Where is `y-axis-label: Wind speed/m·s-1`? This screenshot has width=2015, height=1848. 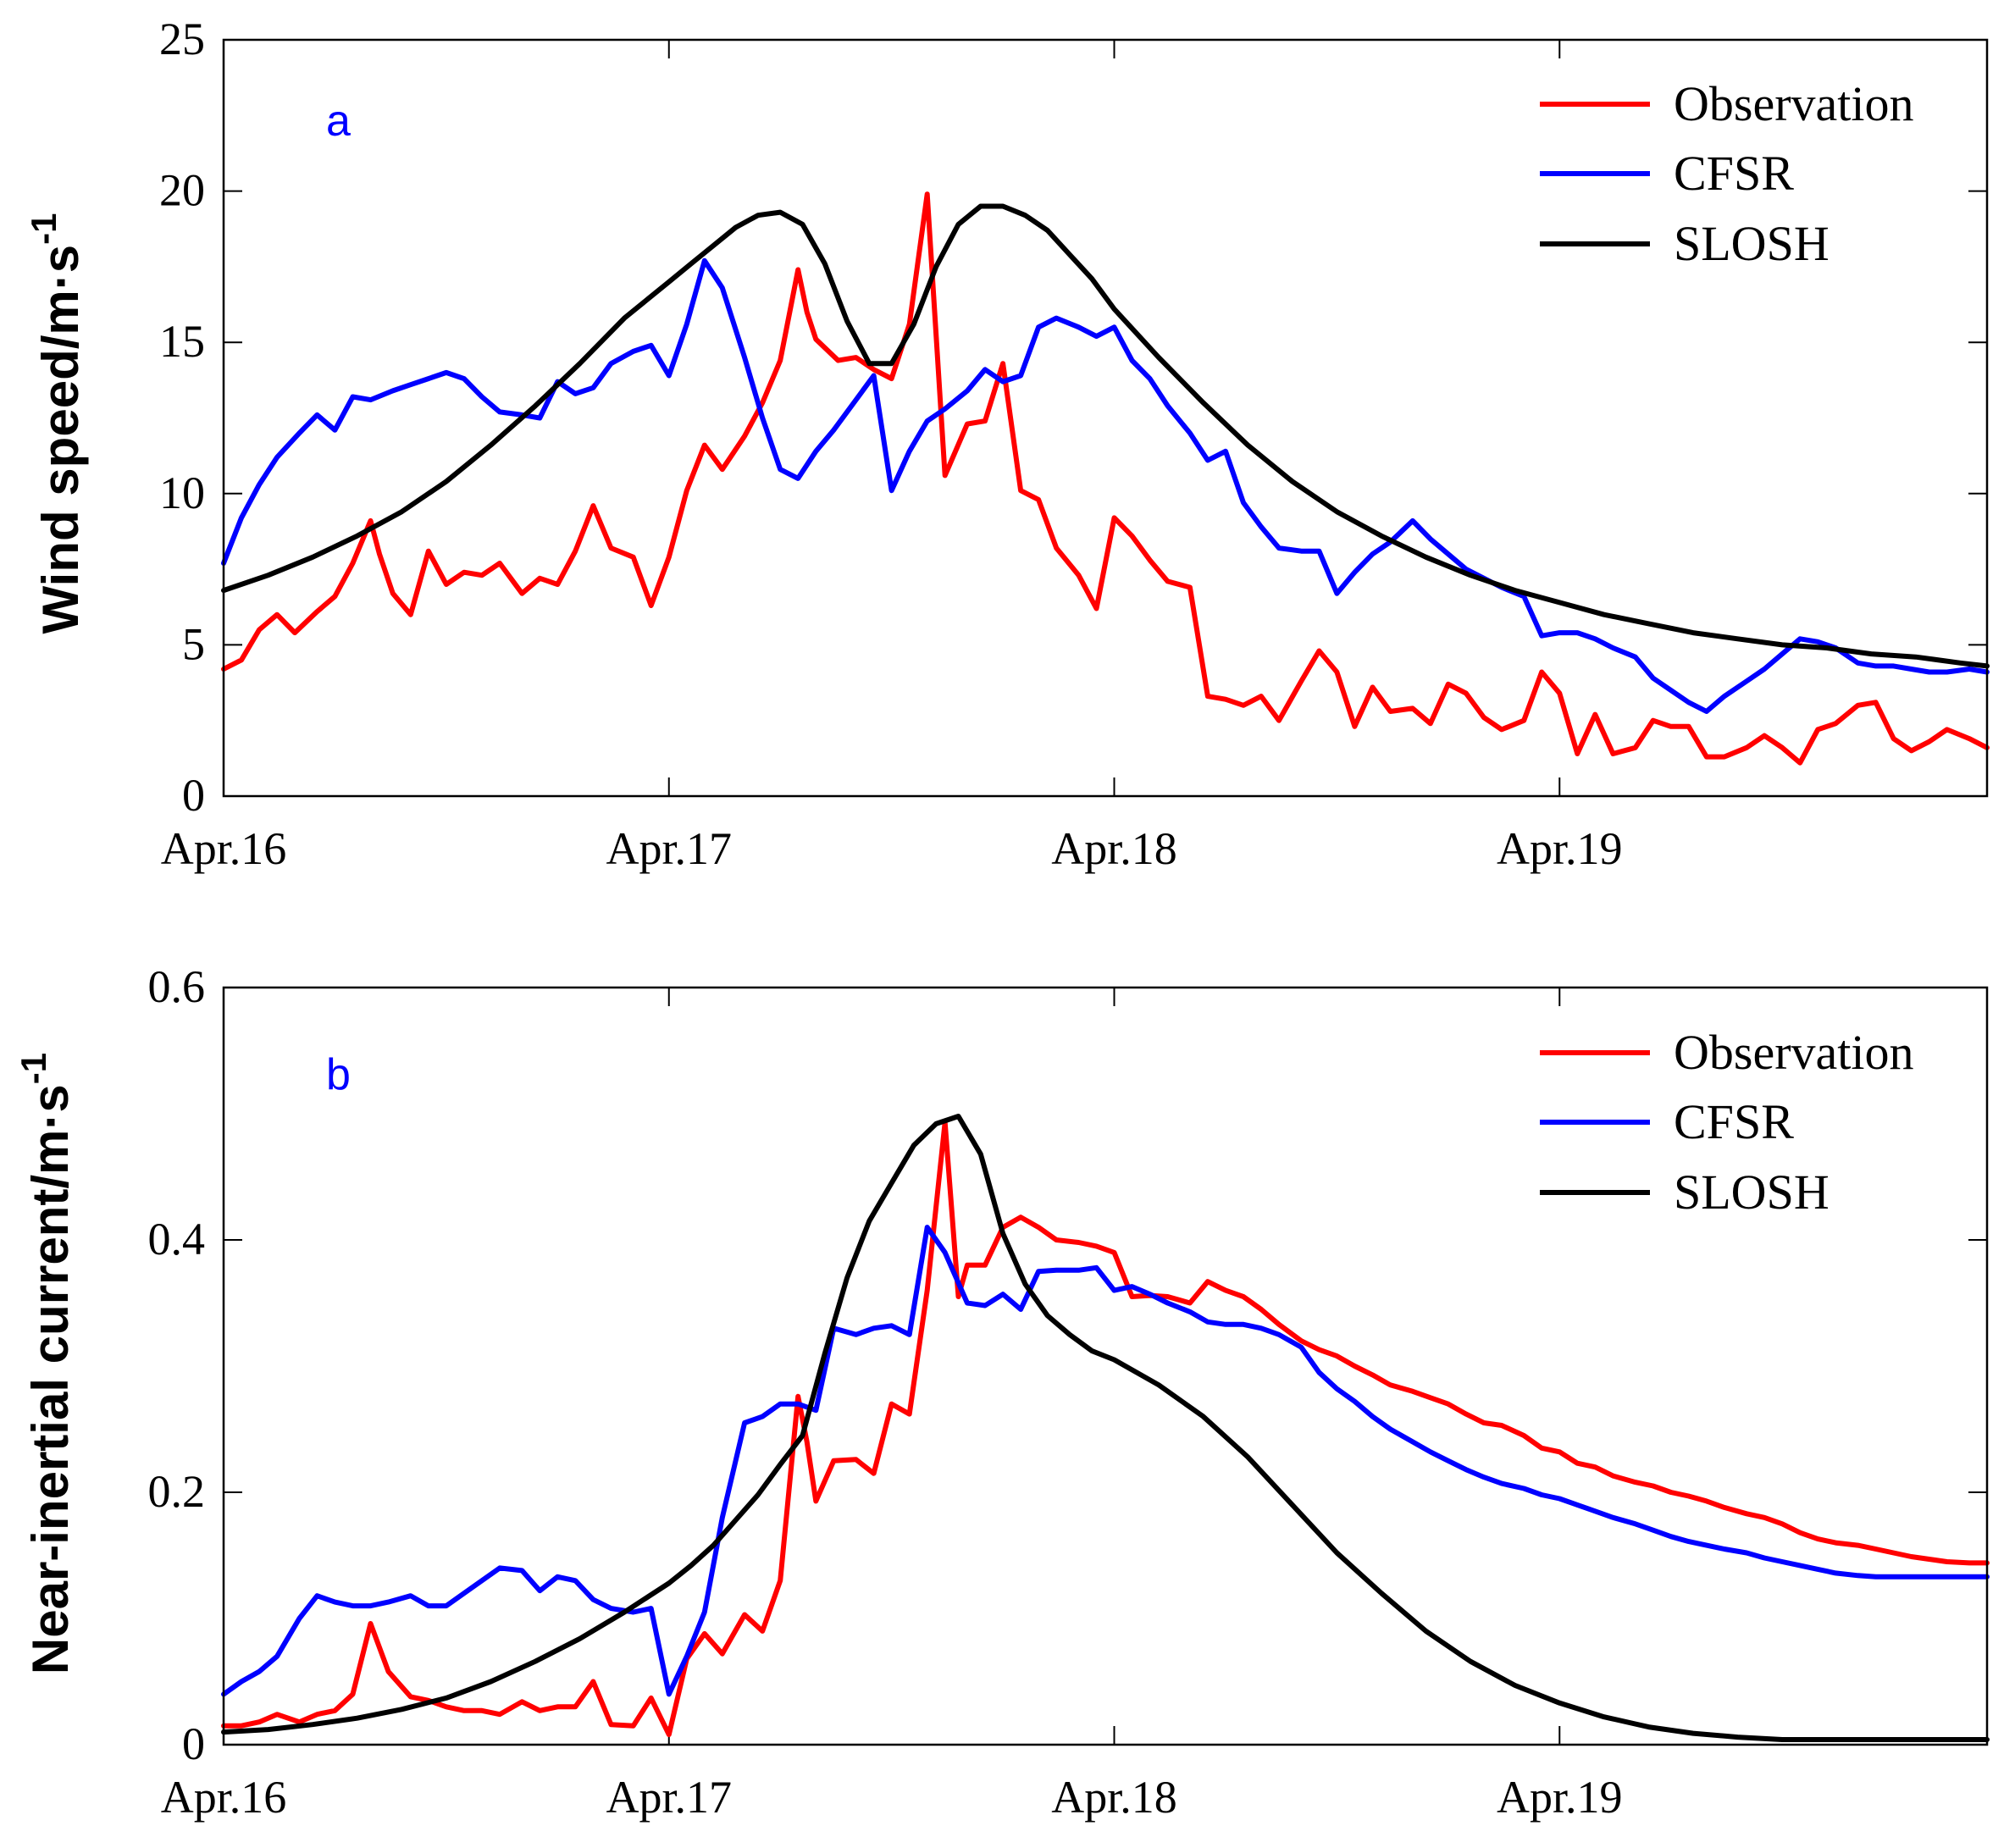 y-axis-label: Wind speed/m·s-1 is located at coordinates (56, 423).